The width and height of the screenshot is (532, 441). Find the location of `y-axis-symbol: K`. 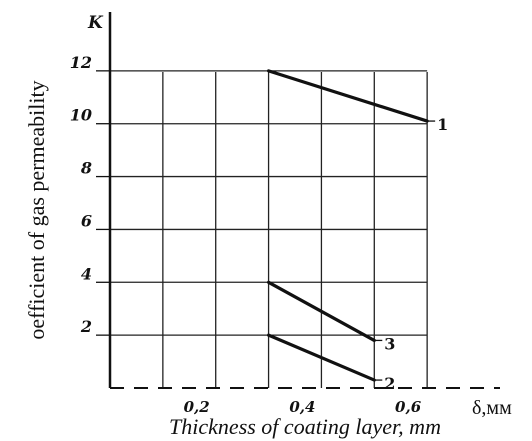

y-axis-symbol: K is located at coordinates (95, 23).